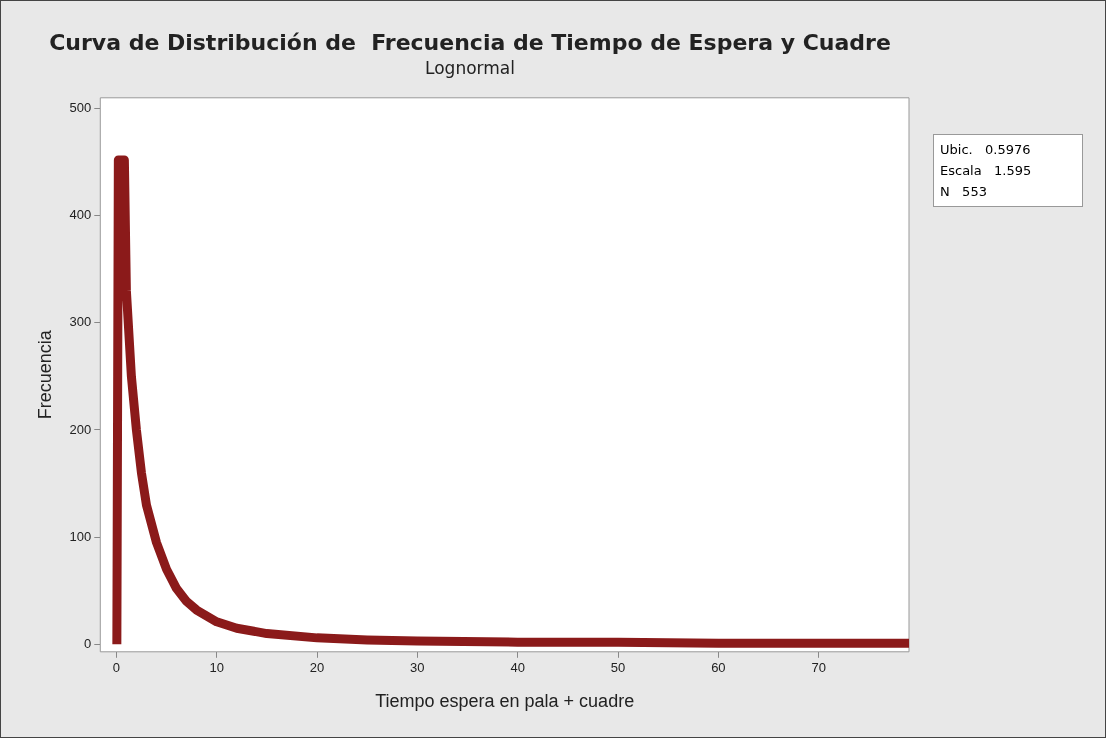 The height and width of the screenshot is (738, 1106). Describe the element at coordinates (44, 374) in the screenshot. I see `y-axis-title: Frecuencia` at that location.